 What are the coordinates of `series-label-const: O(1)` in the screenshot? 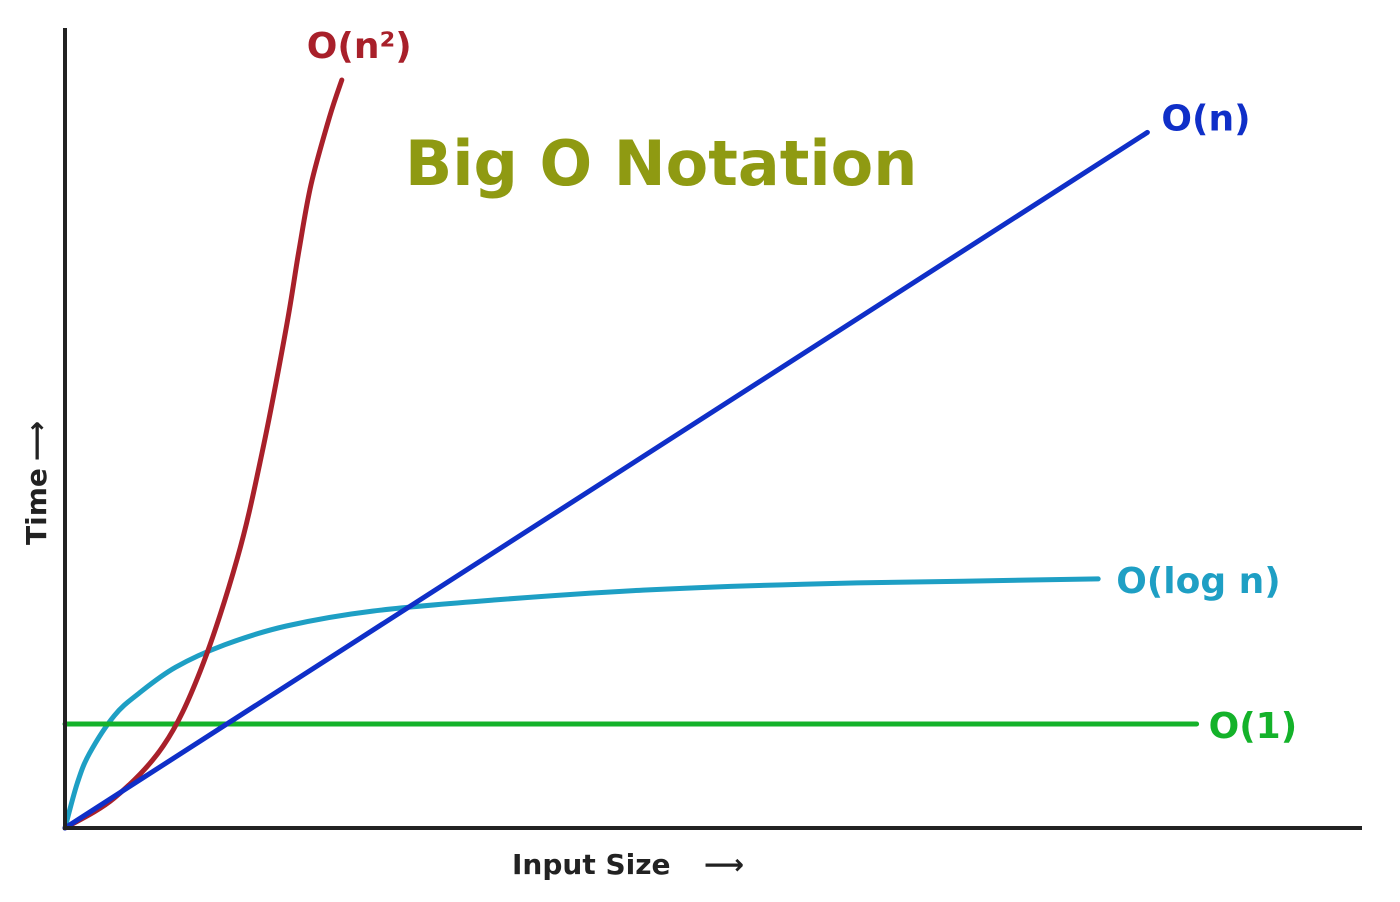 It's located at (1253, 726).